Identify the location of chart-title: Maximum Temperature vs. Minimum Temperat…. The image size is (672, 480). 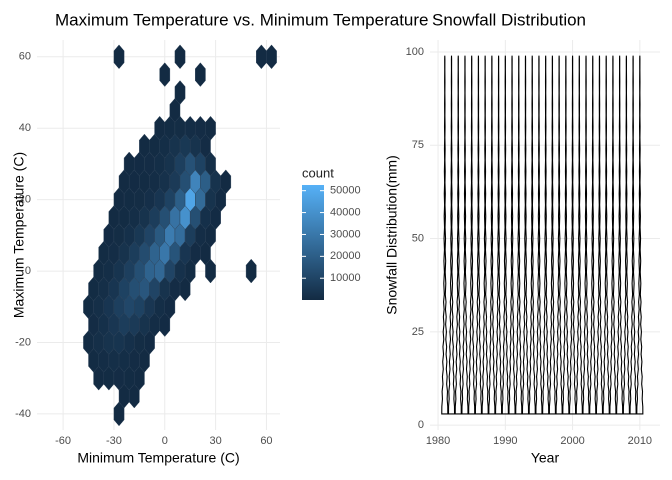
(242, 19).